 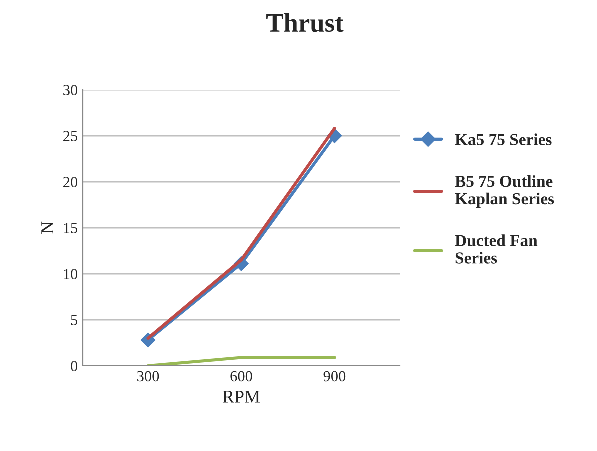 I want to click on legend-label: Ka5 75 Series, so click(x=503, y=140).